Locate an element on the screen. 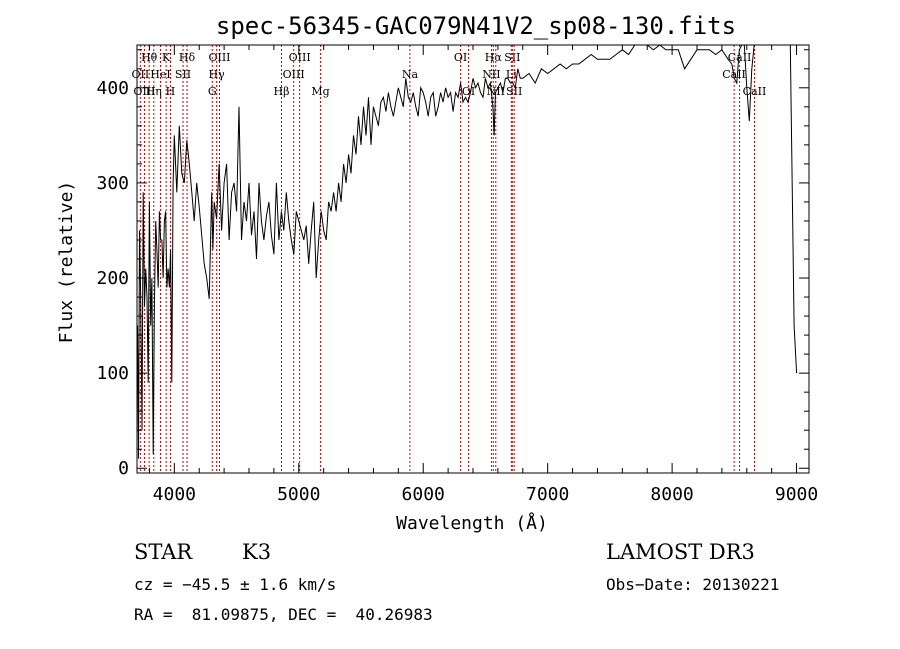  survey-label: LAMOST DR3 is located at coordinates (680, 552).